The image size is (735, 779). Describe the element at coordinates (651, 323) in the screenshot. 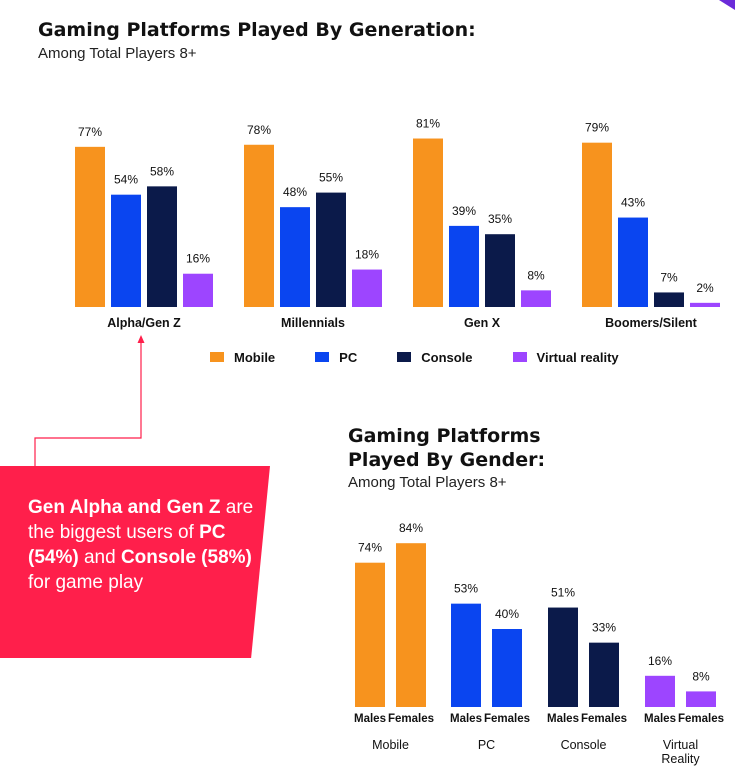

I see `category-label-boomers-silent: Boomers/Silent` at that location.